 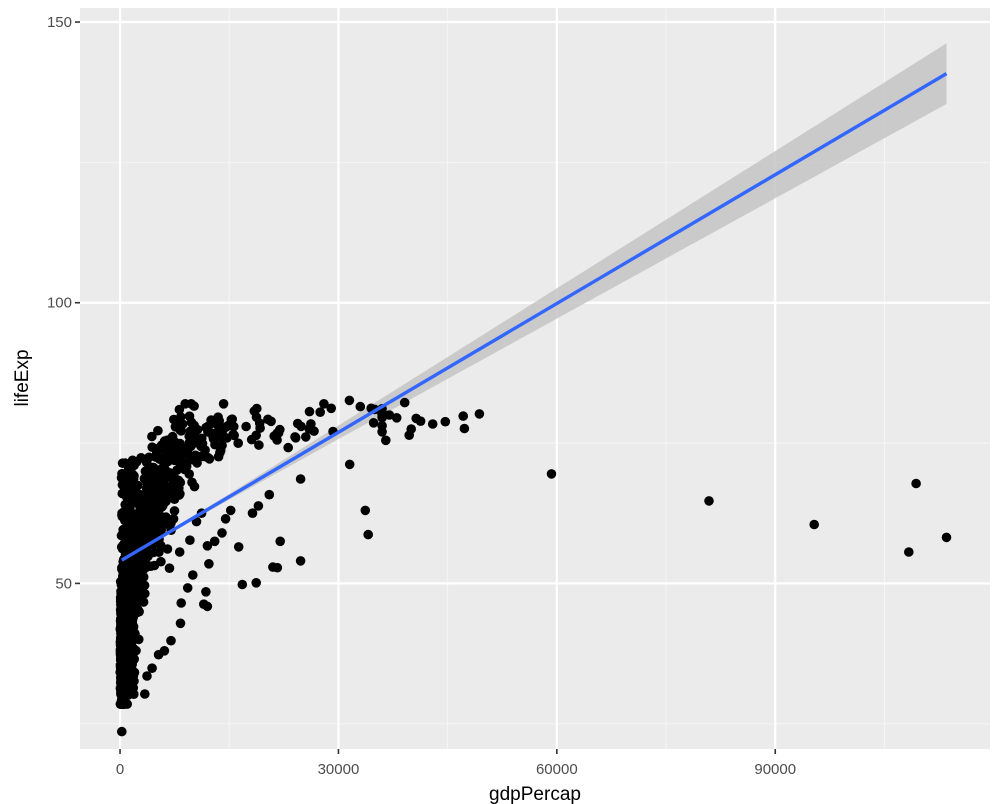 What do you see at coordinates (120, 769) in the screenshot?
I see `x-tick-label: 0` at bounding box center [120, 769].